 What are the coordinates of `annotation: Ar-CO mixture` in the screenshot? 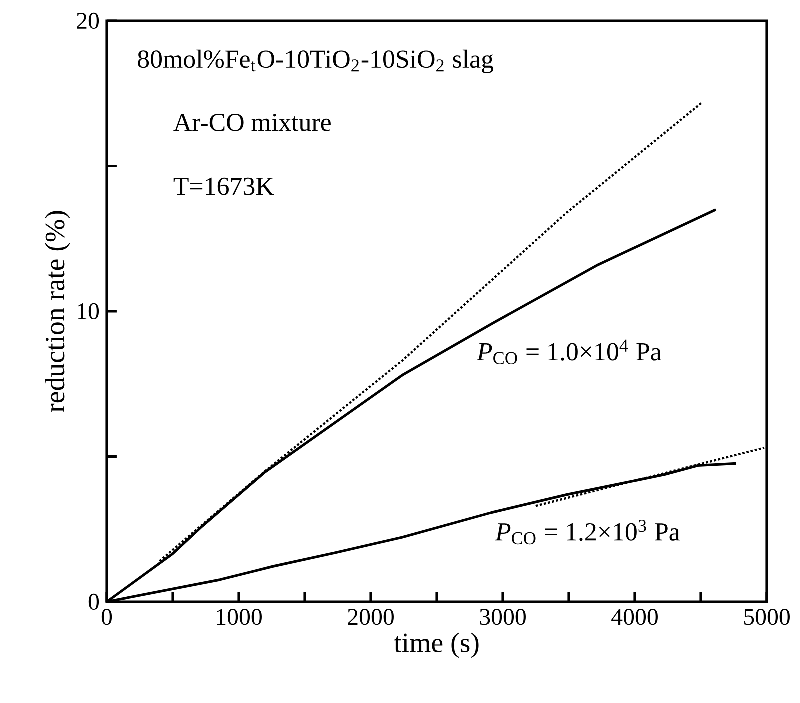 It's located at (252, 123).